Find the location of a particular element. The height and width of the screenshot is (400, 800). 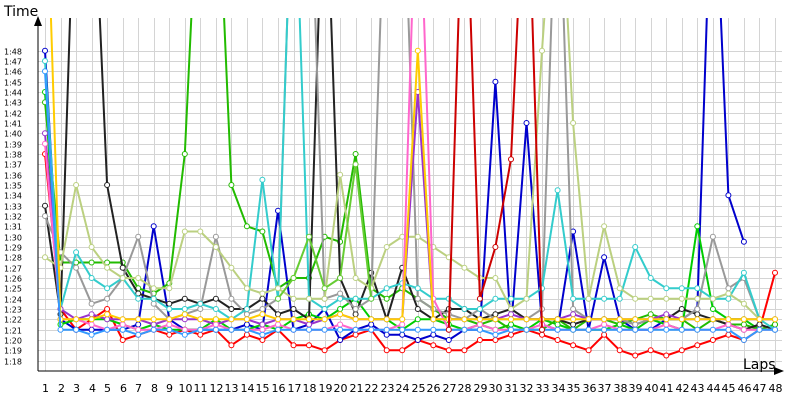

x-tick-label: 12 is located at coordinates (217, 388).